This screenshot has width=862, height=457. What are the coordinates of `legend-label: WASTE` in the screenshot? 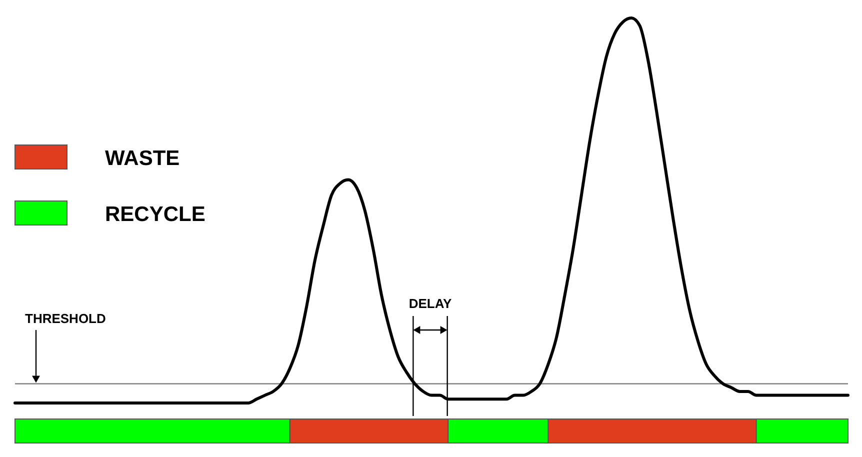 It's located at (142, 158).